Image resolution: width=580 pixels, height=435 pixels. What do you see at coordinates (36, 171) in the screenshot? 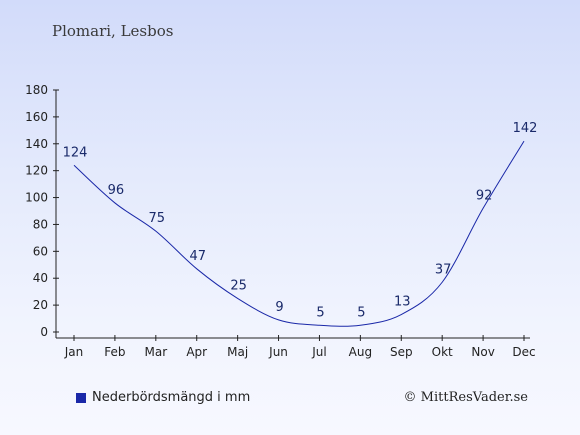
I see `y-tick-label: 120` at bounding box center [36, 171].